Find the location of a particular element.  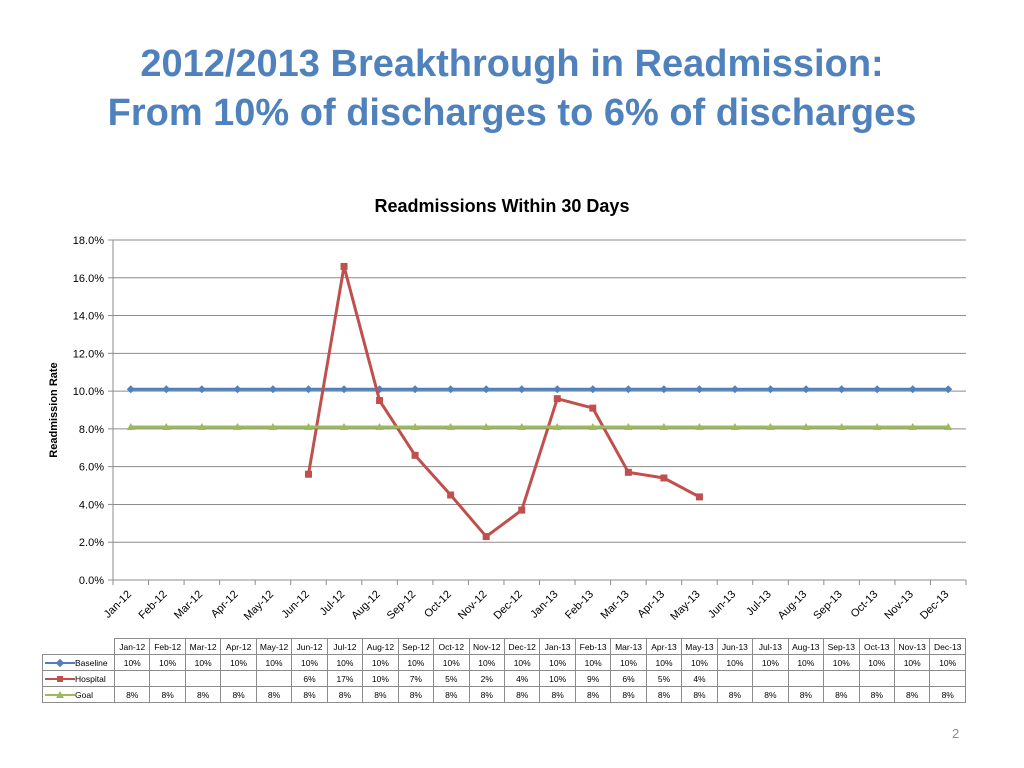

table-column-header: Aug-12 is located at coordinates (380, 646).